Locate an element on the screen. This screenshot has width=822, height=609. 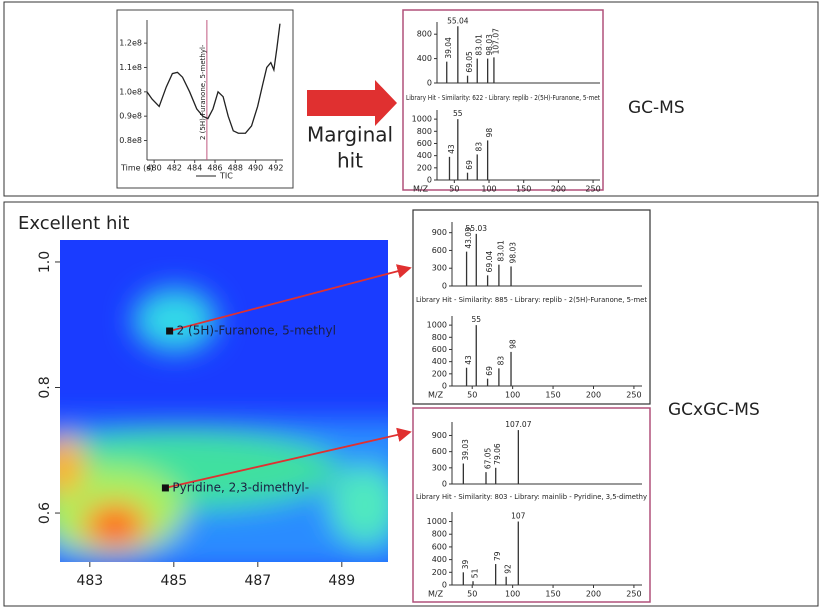
x-tick-label: 482 is located at coordinates (174, 168).